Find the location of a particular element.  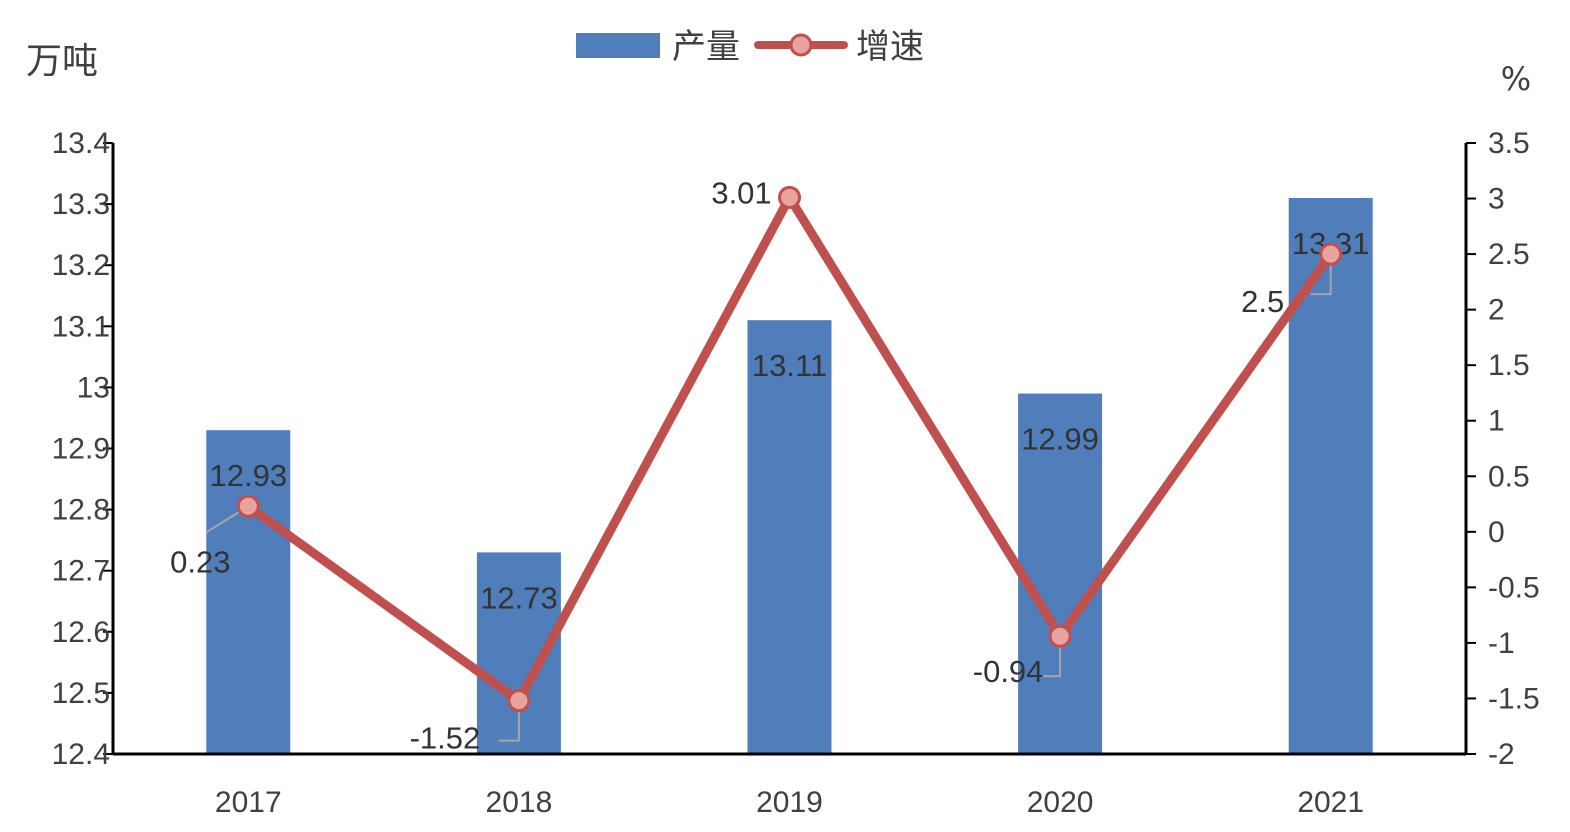

left-tick-label: 13.2 is located at coordinates (81, 265).